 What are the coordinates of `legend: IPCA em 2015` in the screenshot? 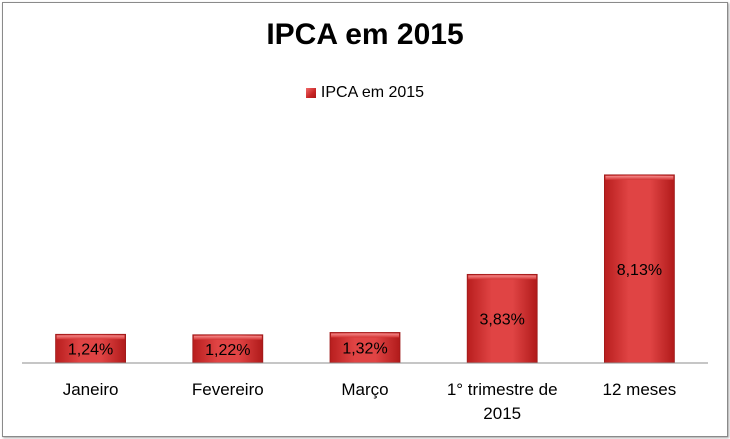 It's located at (365, 93).